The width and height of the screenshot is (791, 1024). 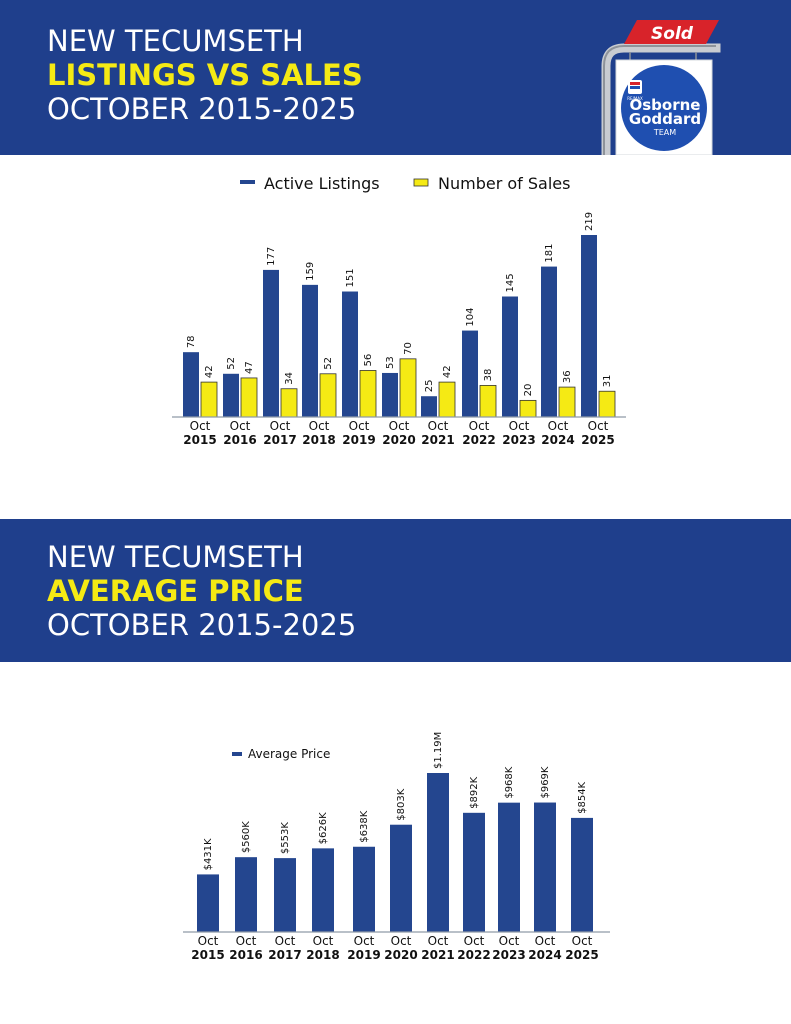 I want to click on x-tick-label-year: 2016, so click(x=245, y=955).